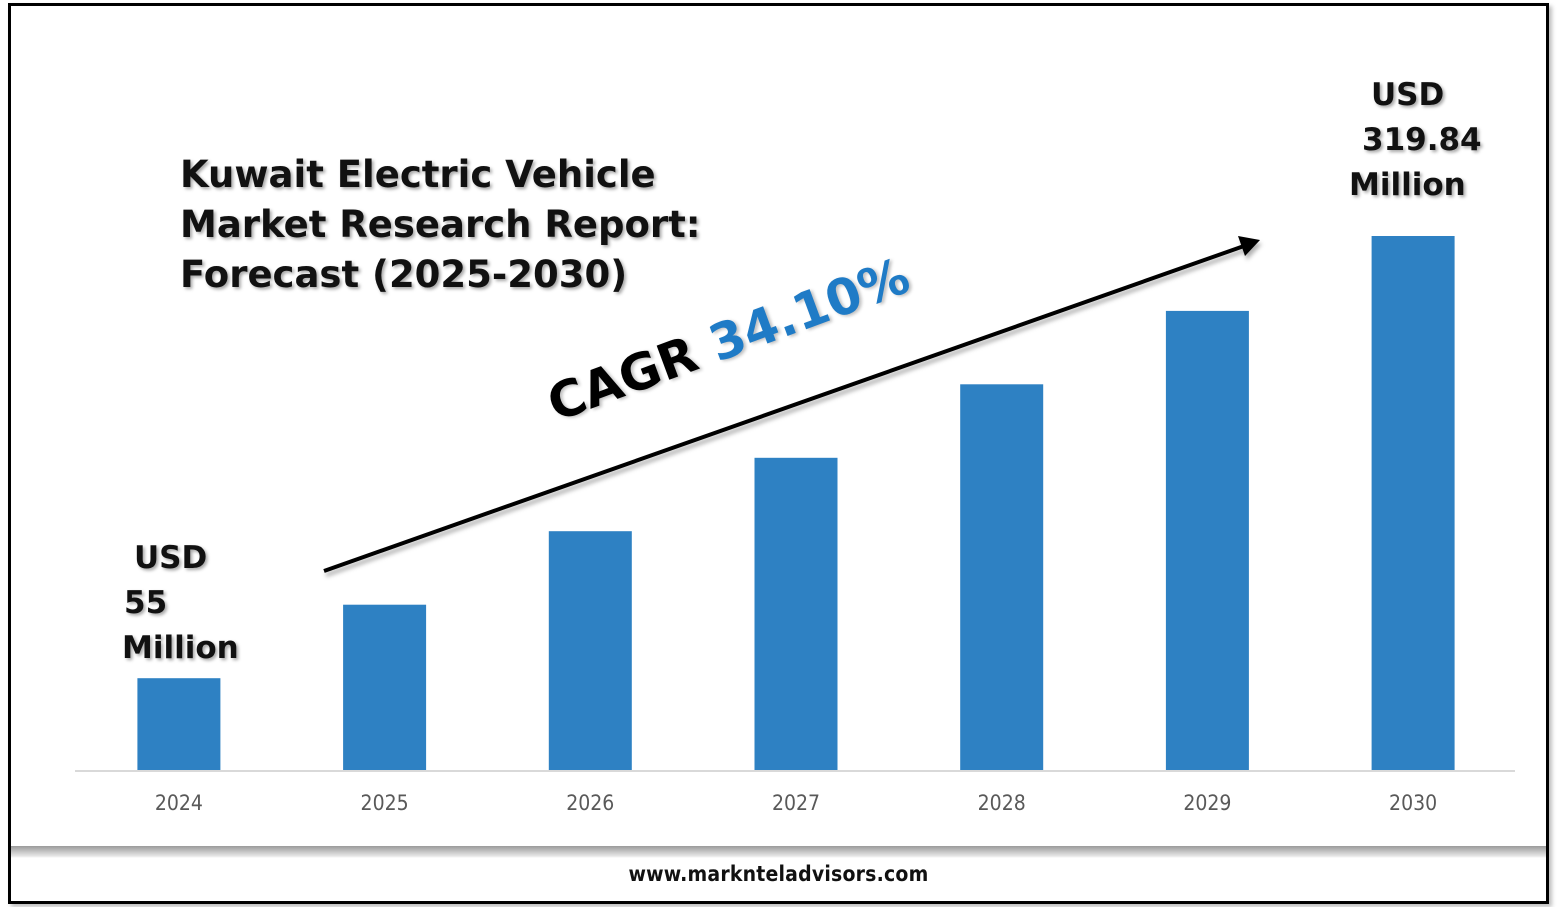 This screenshot has height=907, width=1557. I want to click on arrow-head-icon, so click(1249, 246).